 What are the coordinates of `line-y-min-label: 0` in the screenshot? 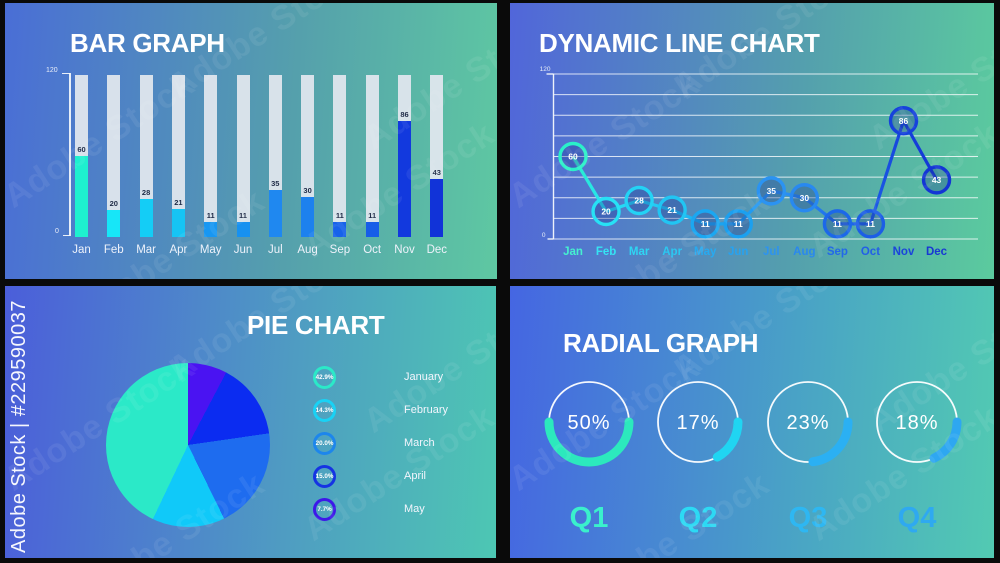 It's located at (544, 235).